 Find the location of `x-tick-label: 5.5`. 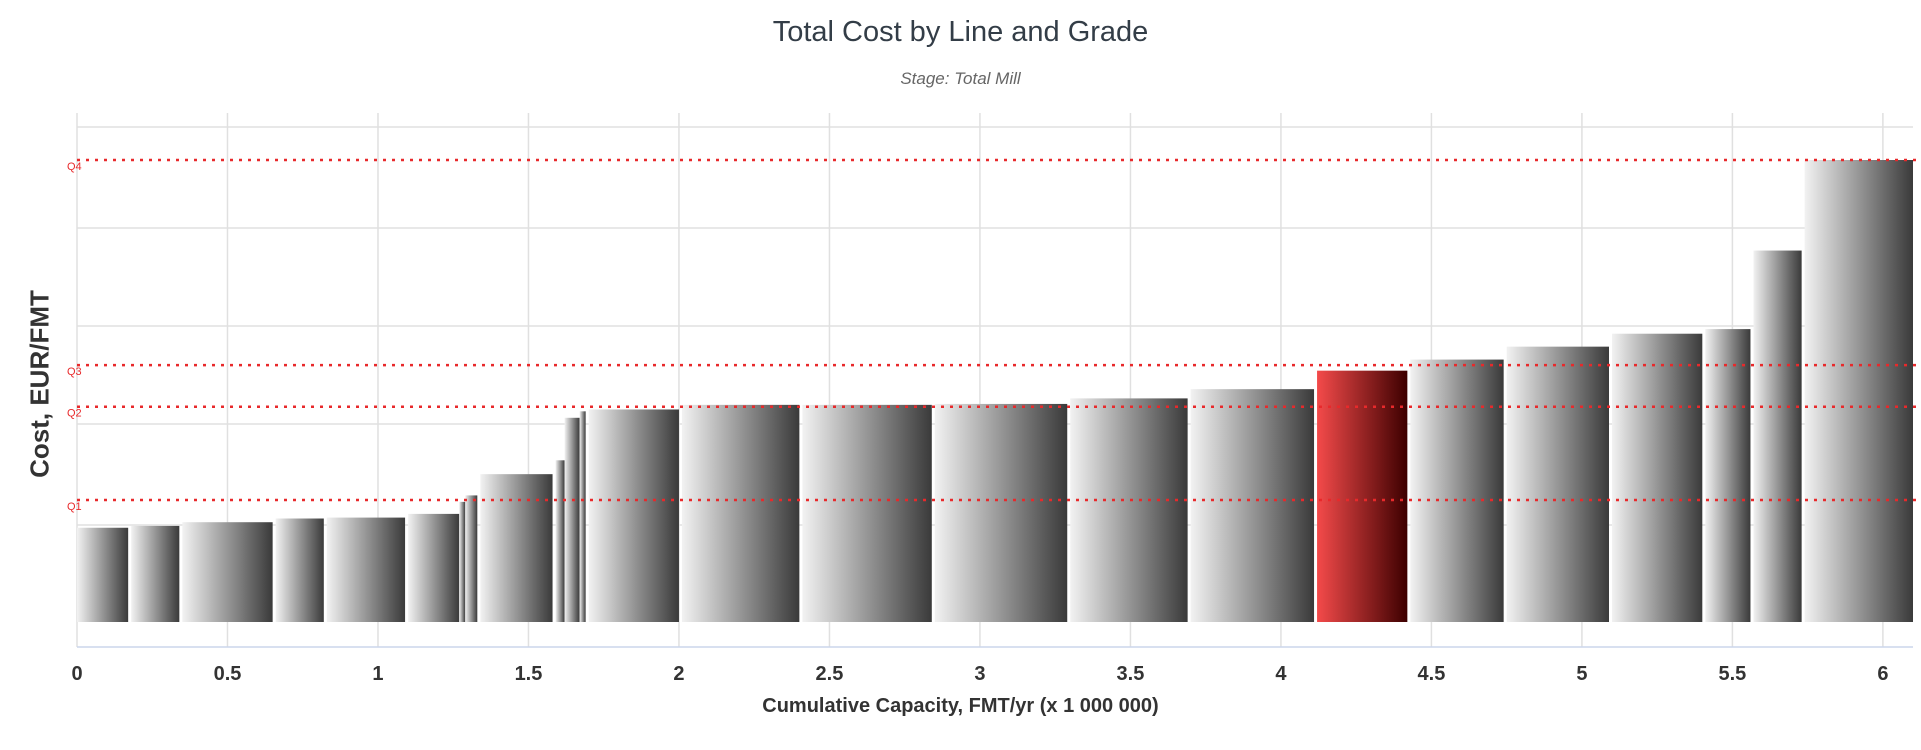

x-tick-label: 5.5 is located at coordinates (1733, 674).